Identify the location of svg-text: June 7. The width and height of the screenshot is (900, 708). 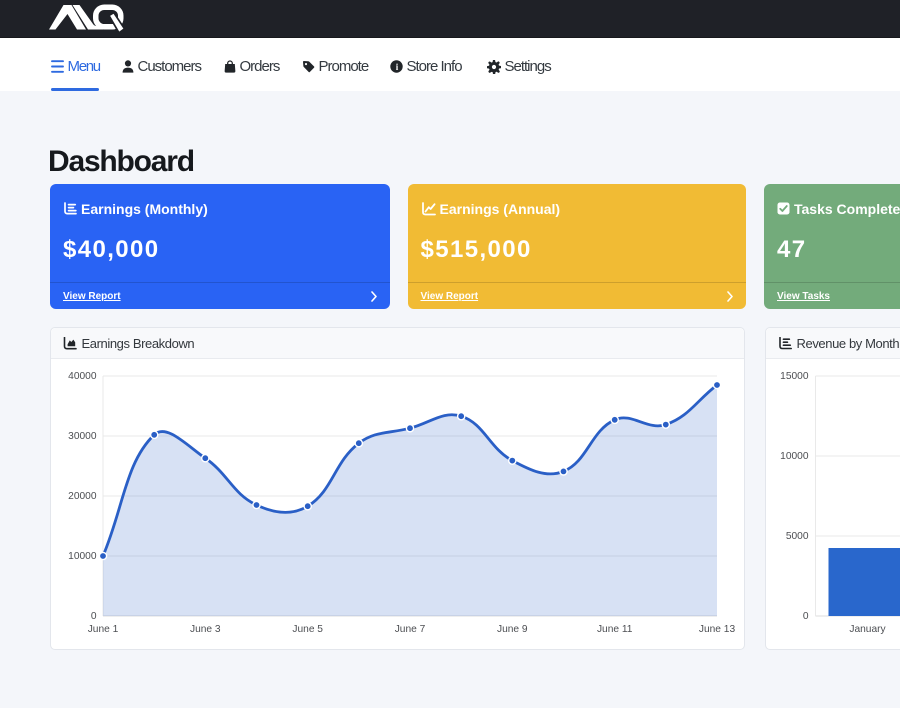
(410, 629).